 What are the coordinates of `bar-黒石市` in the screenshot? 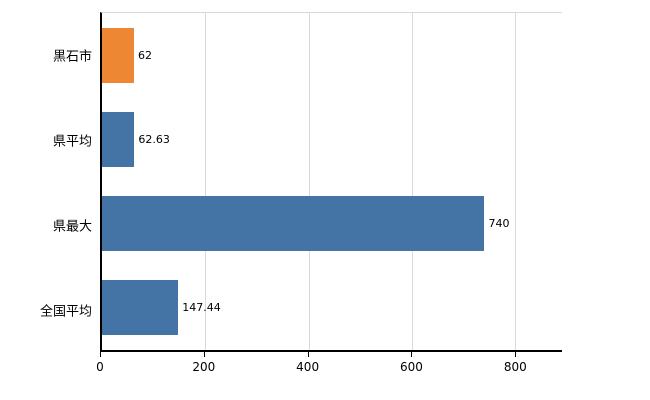 It's located at (118, 55).